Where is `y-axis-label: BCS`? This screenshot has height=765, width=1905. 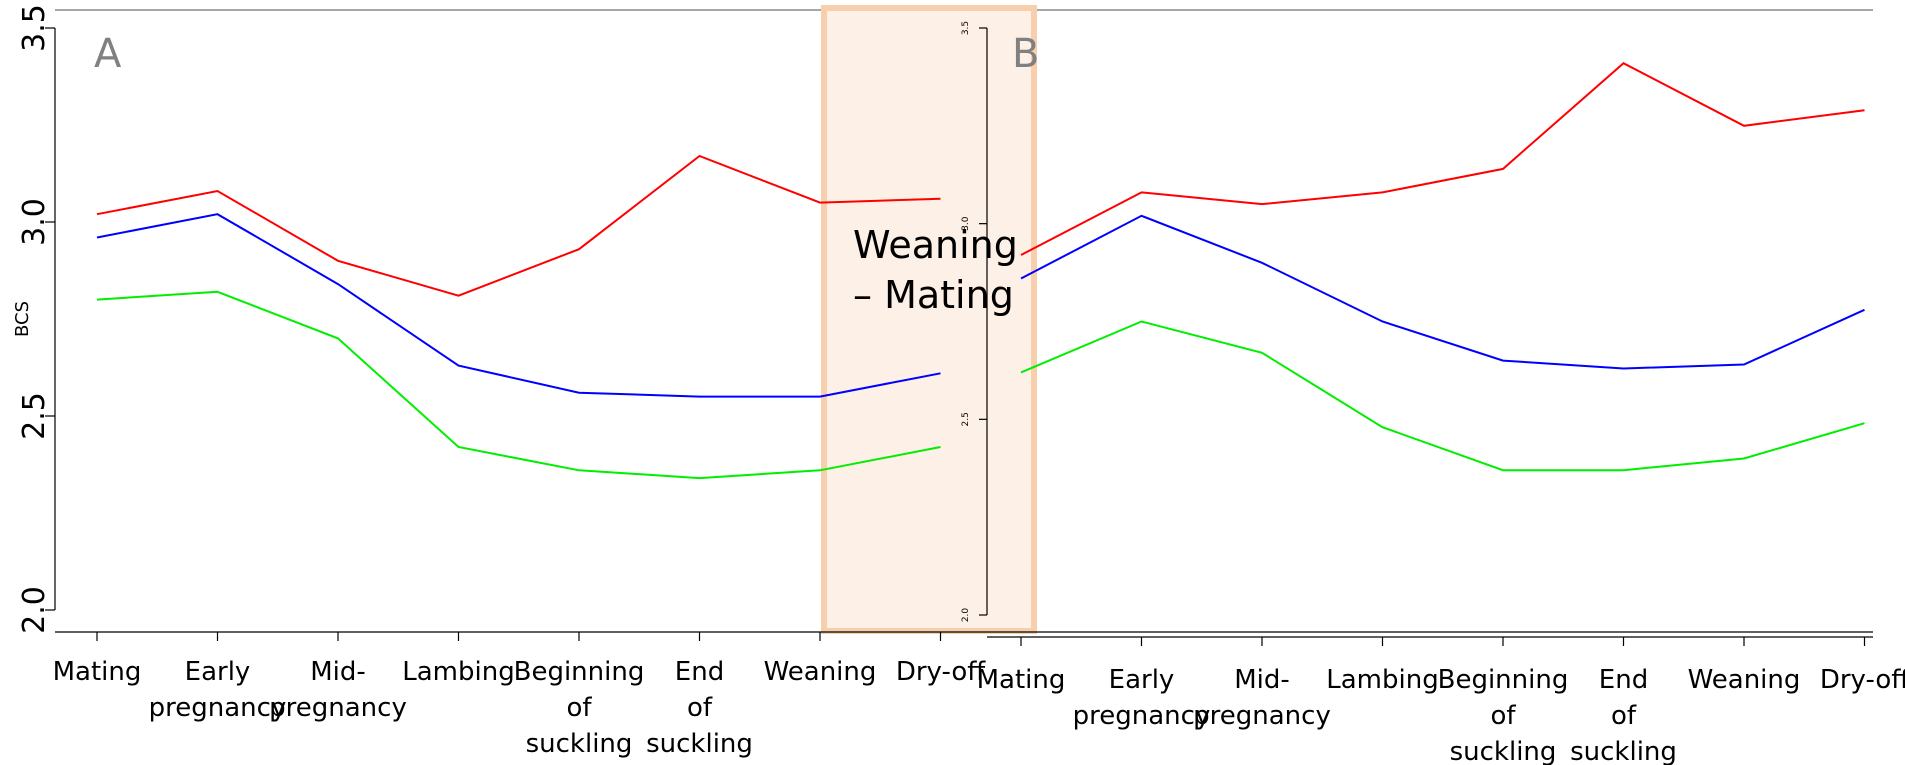
y-axis-label: BCS is located at coordinates (22, 319).